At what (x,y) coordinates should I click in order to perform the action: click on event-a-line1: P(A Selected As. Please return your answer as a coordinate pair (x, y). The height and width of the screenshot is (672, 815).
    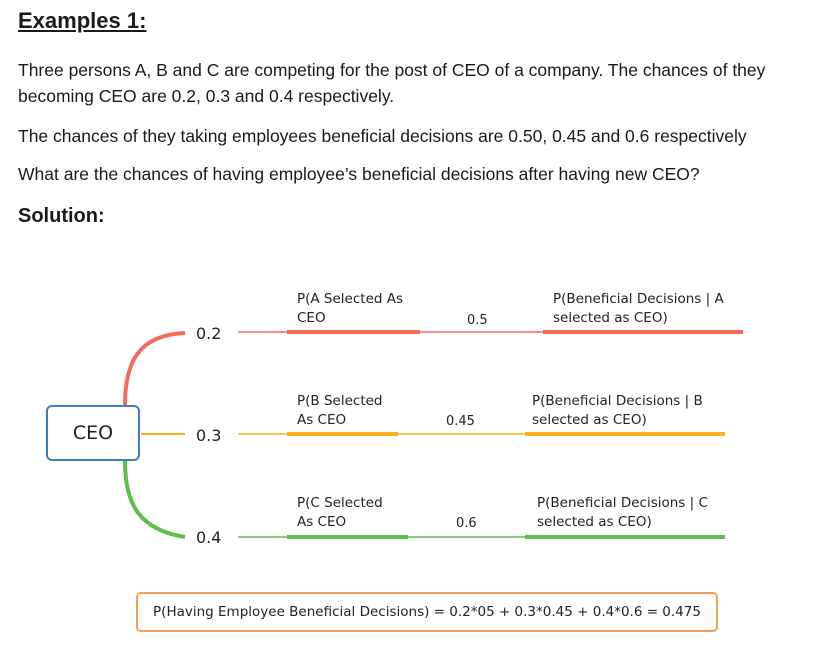
    Looking at the image, I should click on (350, 299).